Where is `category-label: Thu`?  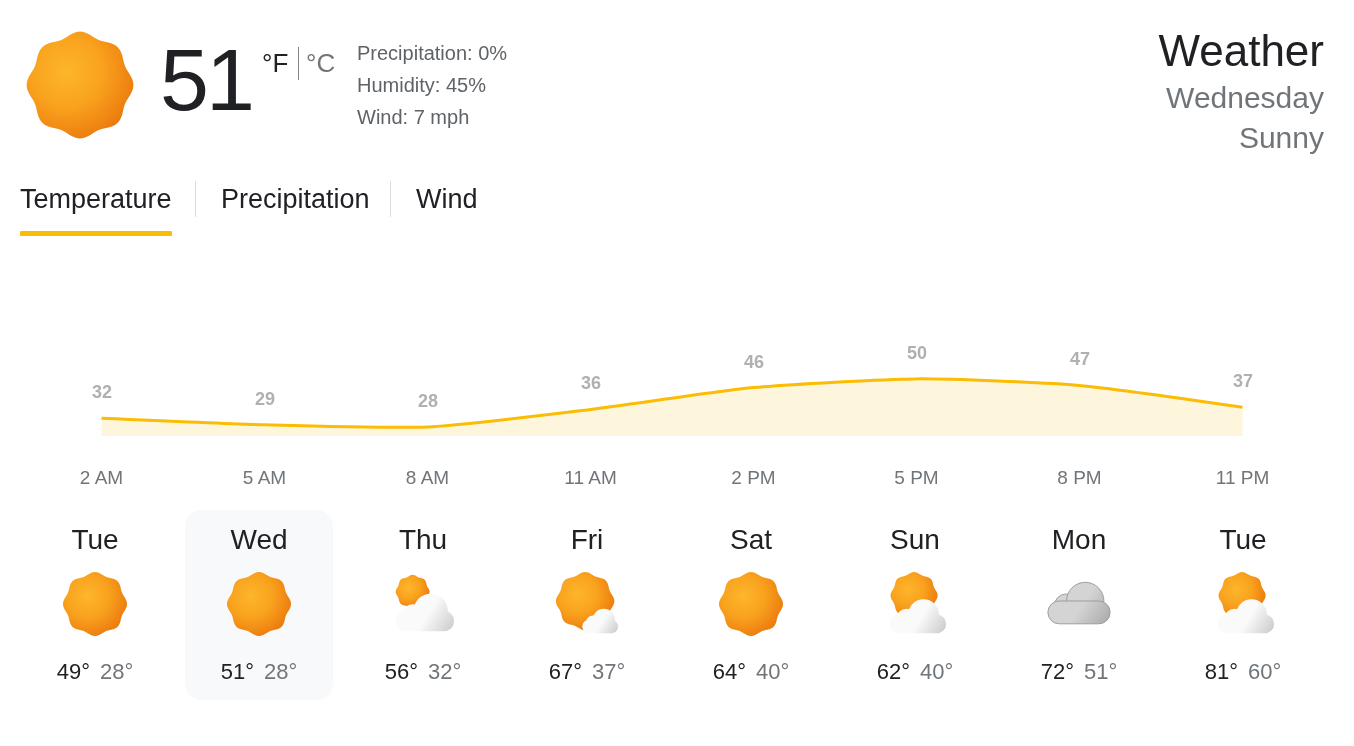 category-label: Thu is located at coordinates (423, 539).